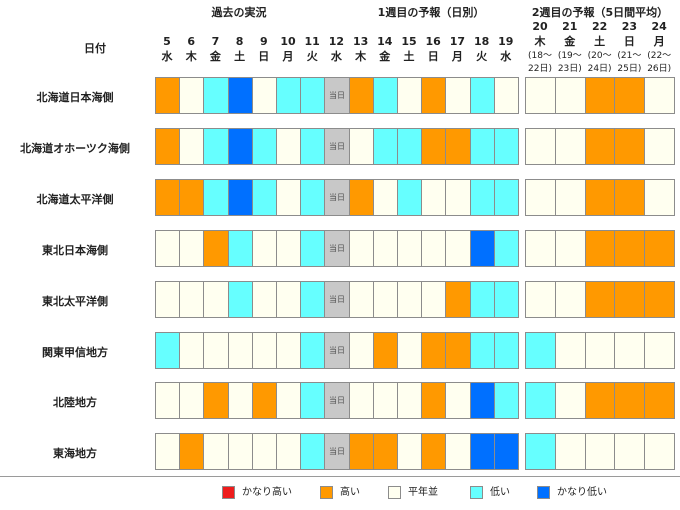  I want to click on day-number: 5, so click(167, 41).